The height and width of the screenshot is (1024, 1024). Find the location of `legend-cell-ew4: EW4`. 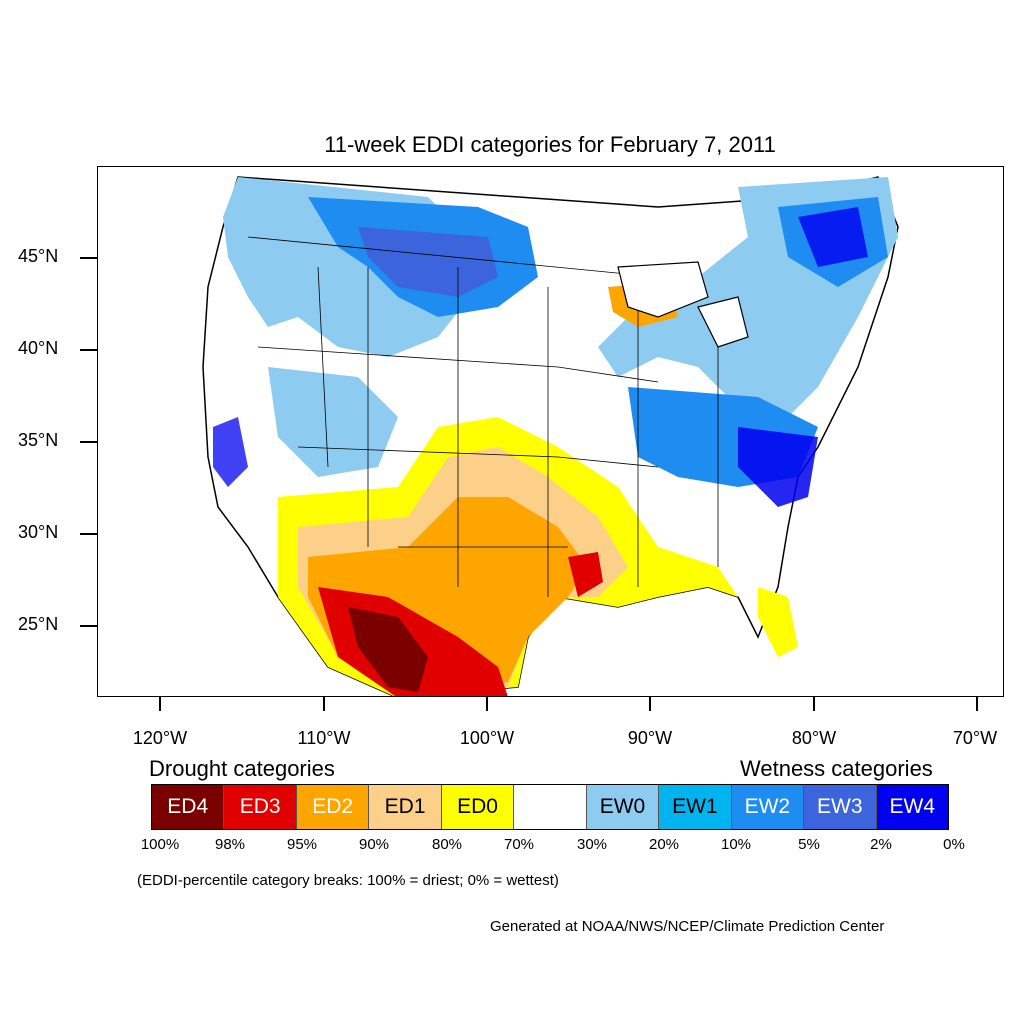

legend-cell-ew4: EW4 is located at coordinates (912, 807).